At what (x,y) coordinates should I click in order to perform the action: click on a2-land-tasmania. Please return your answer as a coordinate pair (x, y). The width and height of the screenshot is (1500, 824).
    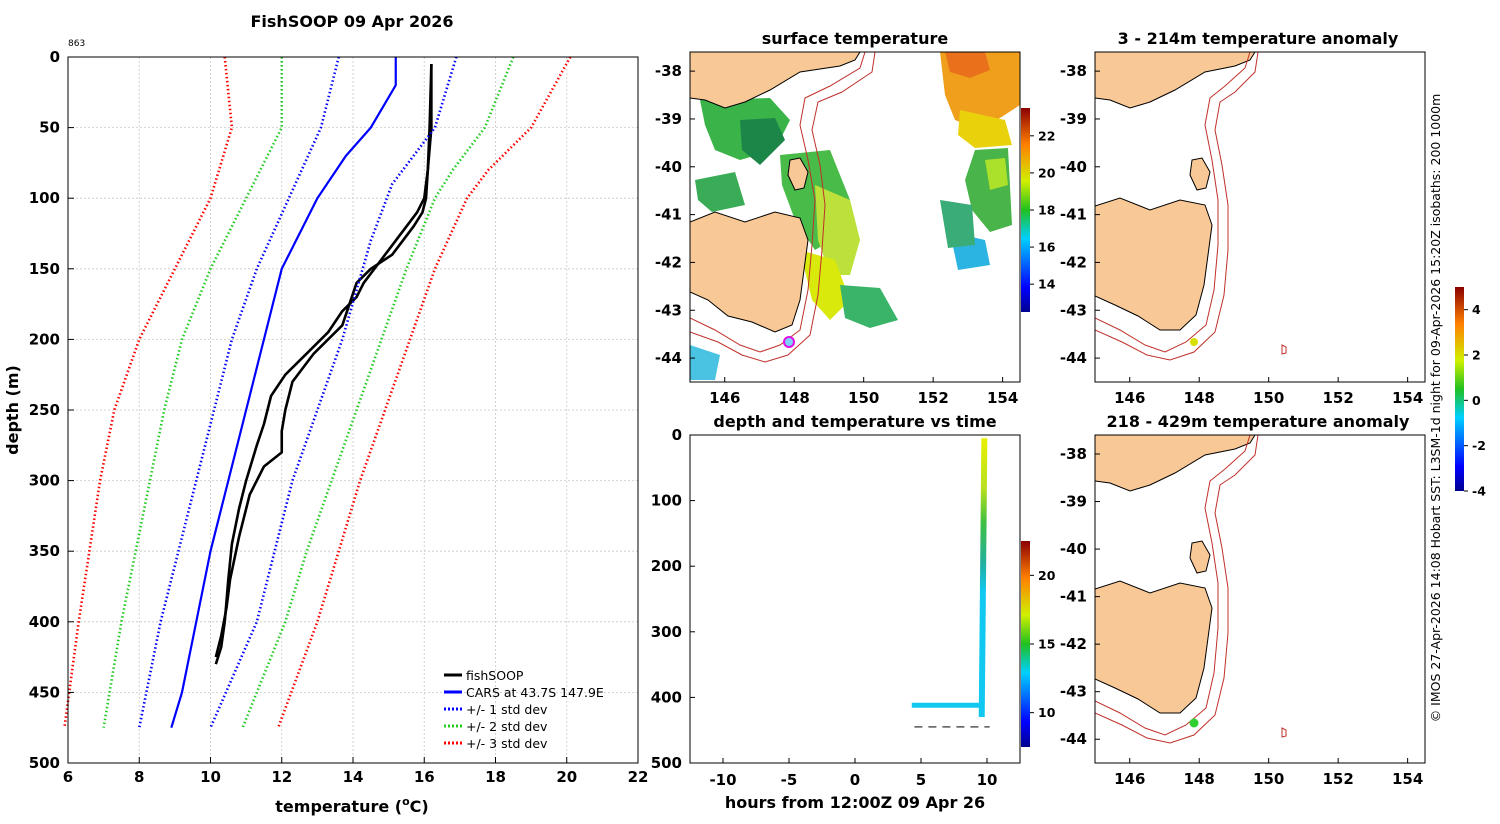
    Looking at the image, I should click on (1154, 647).